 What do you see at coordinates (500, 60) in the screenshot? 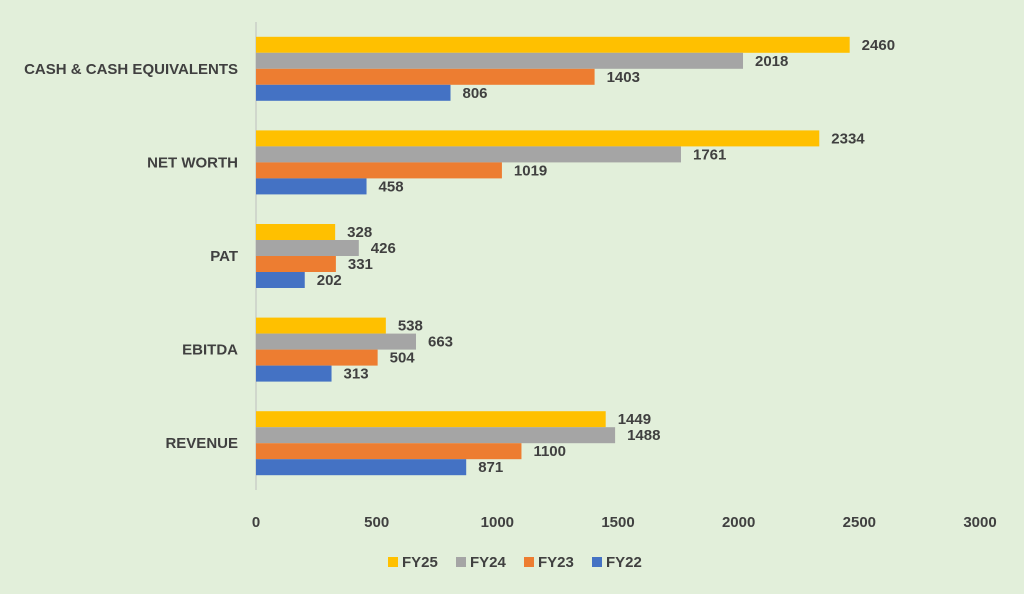
I see `bar-cash-cash-equivalents-fy24` at bounding box center [500, 60].